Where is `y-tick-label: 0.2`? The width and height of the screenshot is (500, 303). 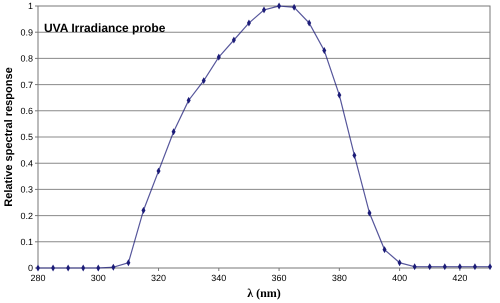 y-tick-label: 0.2 is located at coordinates (26, 215).